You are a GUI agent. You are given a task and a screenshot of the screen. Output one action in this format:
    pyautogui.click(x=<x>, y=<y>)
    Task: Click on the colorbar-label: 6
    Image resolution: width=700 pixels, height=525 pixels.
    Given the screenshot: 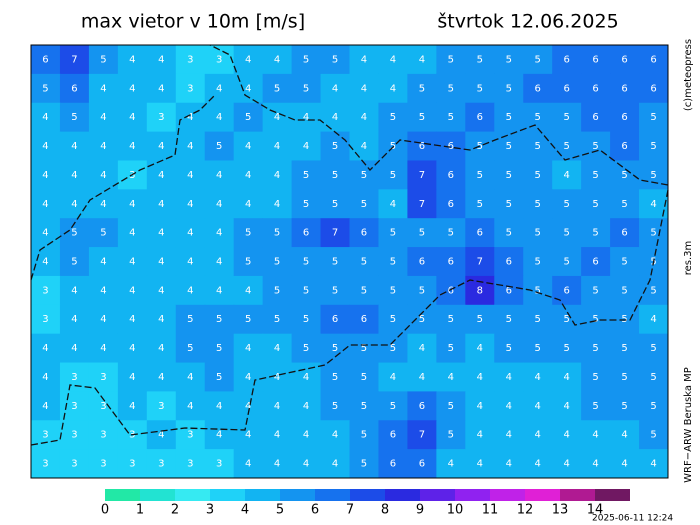 What is the action you would take?
    pyautogui.click(x=315, y=510)
    